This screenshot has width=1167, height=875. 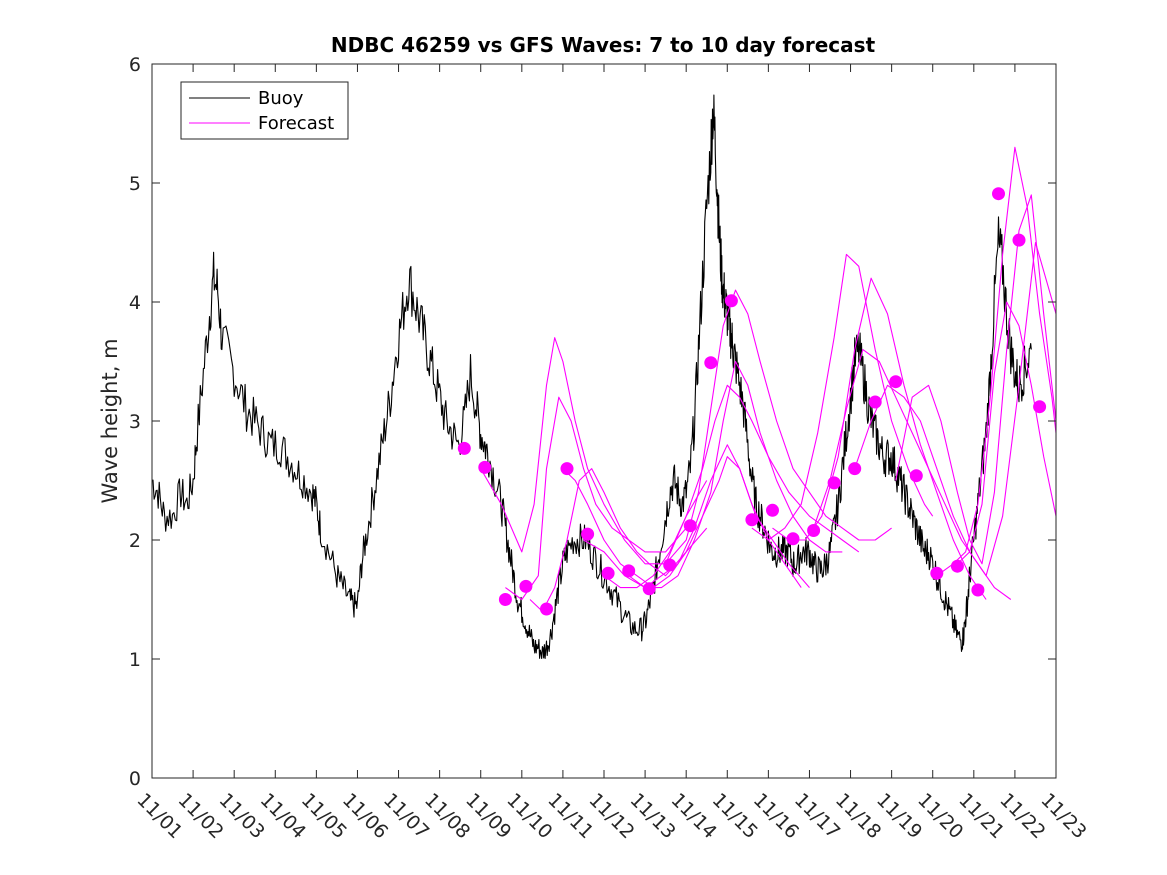 I want to click on y-tick-label-5: 5, so click(x=135, y=184).